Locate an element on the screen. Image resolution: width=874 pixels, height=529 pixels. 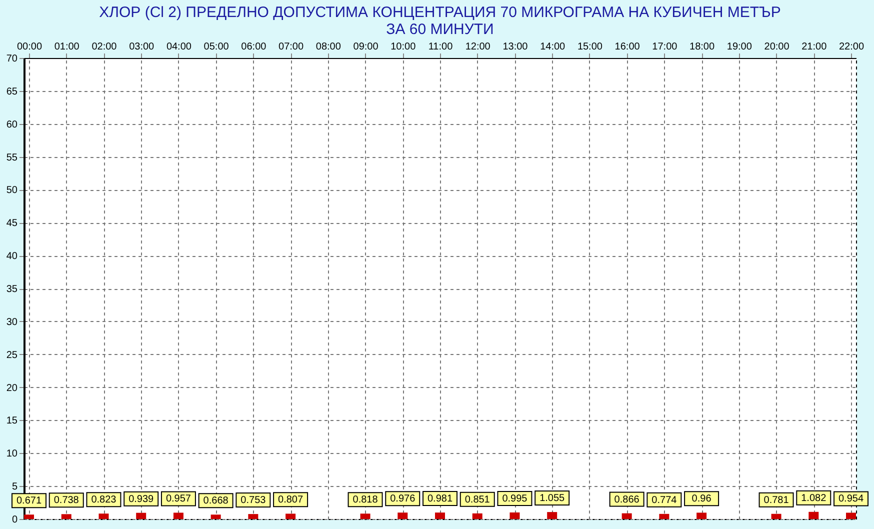
data-label: 0.807 is located at coordinates (291, 500).